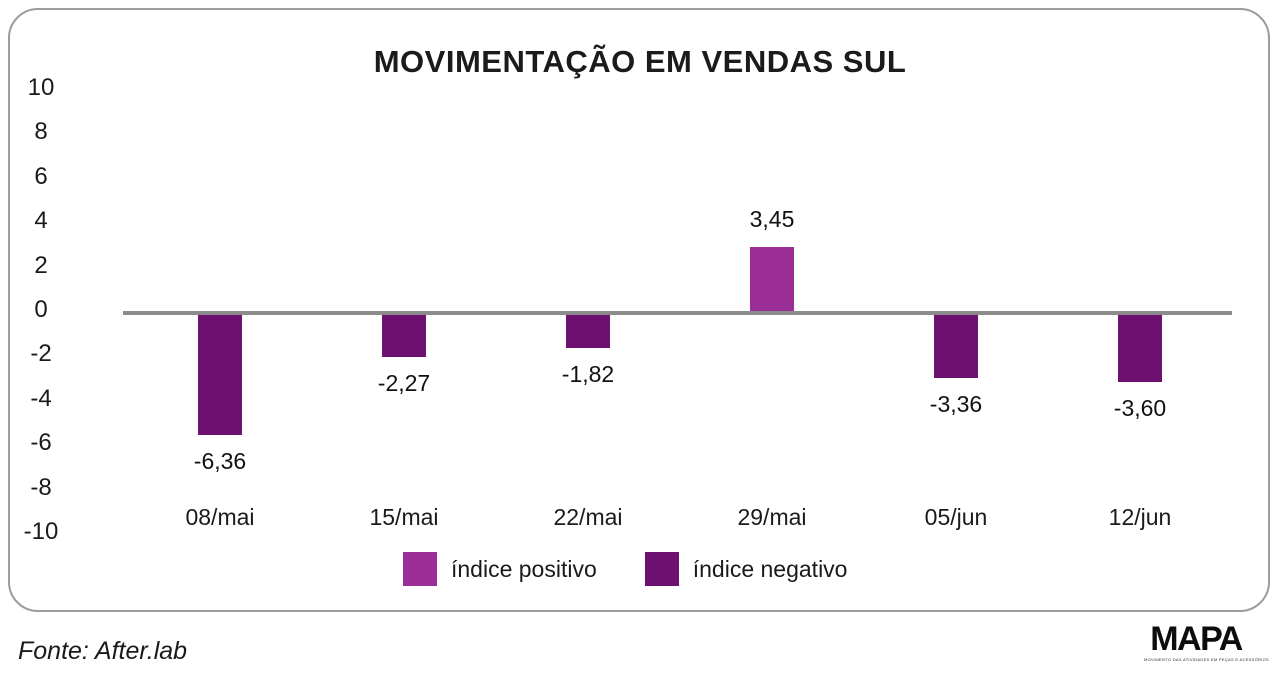 The height and width of the screenshot is (676, 1280). I want to click on x-tick-08-mai: 08/mai, so click(220, 517).